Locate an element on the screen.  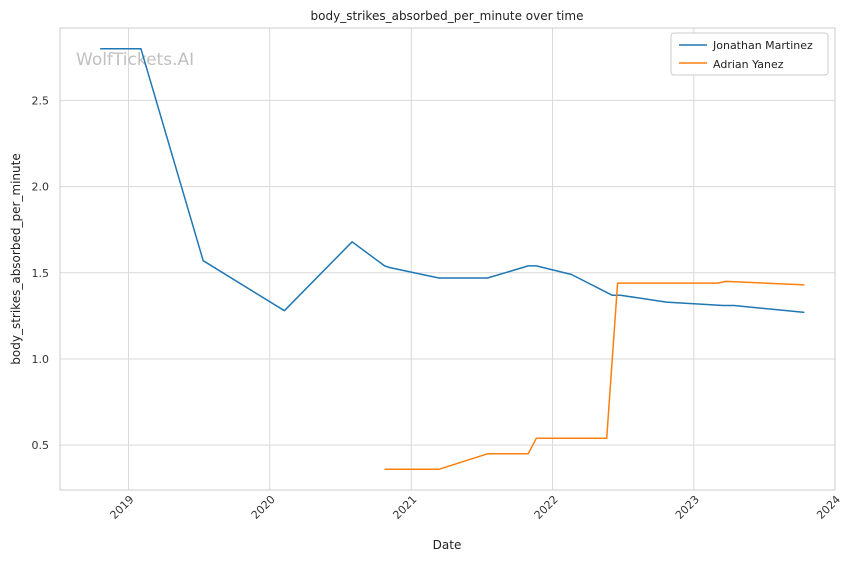
y-tick-label: 1.0 is located at coordinates (41, 359).